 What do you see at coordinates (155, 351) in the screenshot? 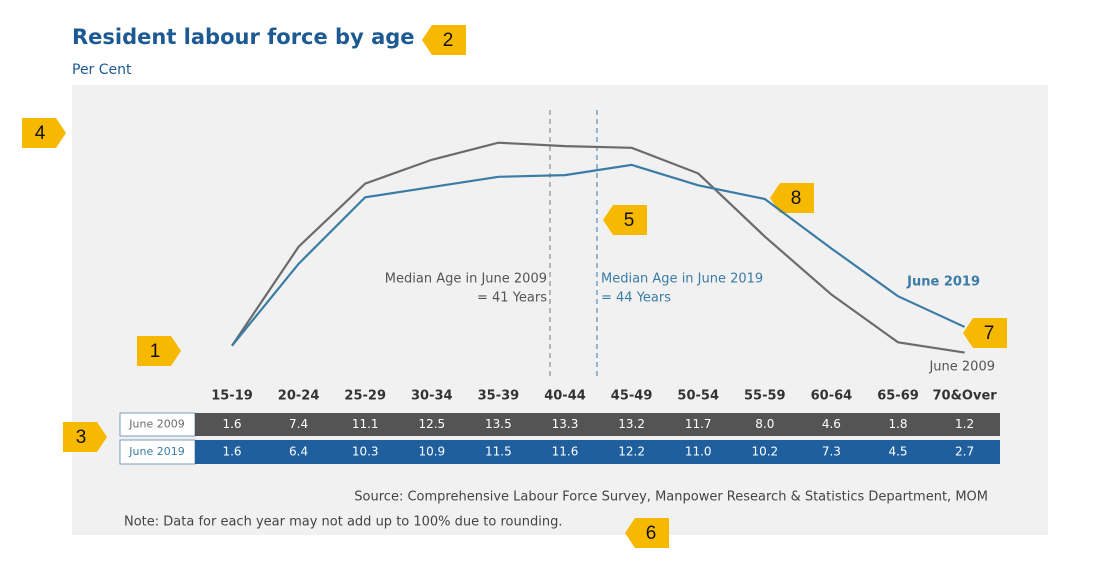
I see `callout-number: 1` at bounding box center [155, 351].